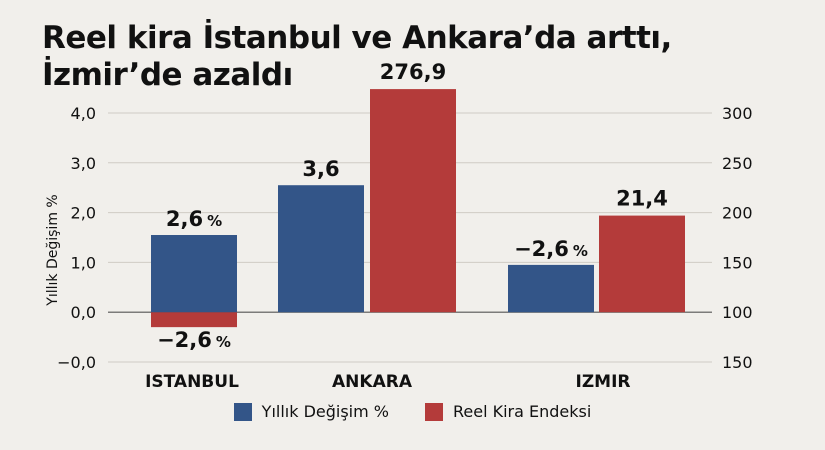  What do you see at coordinates (413, 72) in the screenshot?
I see `data-label-real-rent-index-ankara: 276,9` at bounding box center [413, 72].